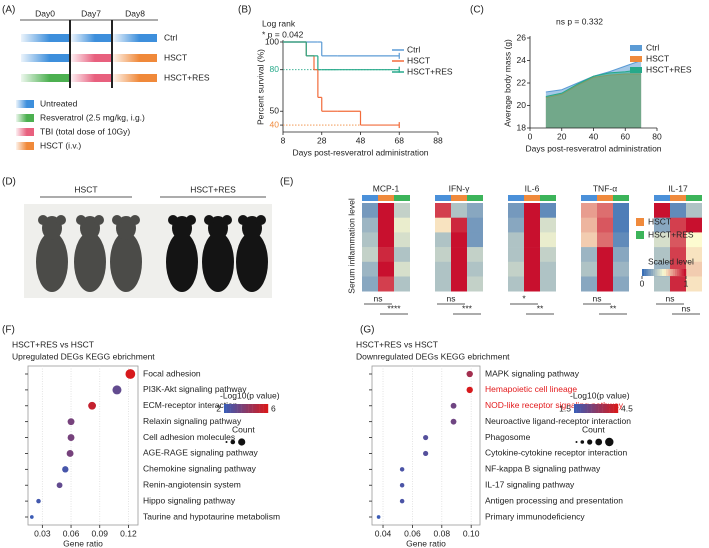 The width and height of the screenshot is (709, 548). I want to click on chart-title: Downregulated DEGs KEGG ebrichment, so click(433, 356).